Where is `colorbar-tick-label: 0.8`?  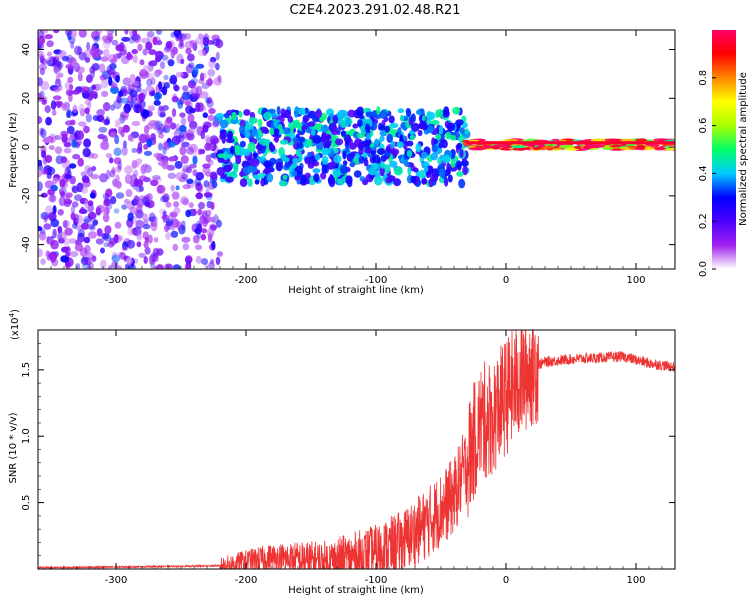 colorbar-tick-label: 0.8 is located at coordinates (703, 78).